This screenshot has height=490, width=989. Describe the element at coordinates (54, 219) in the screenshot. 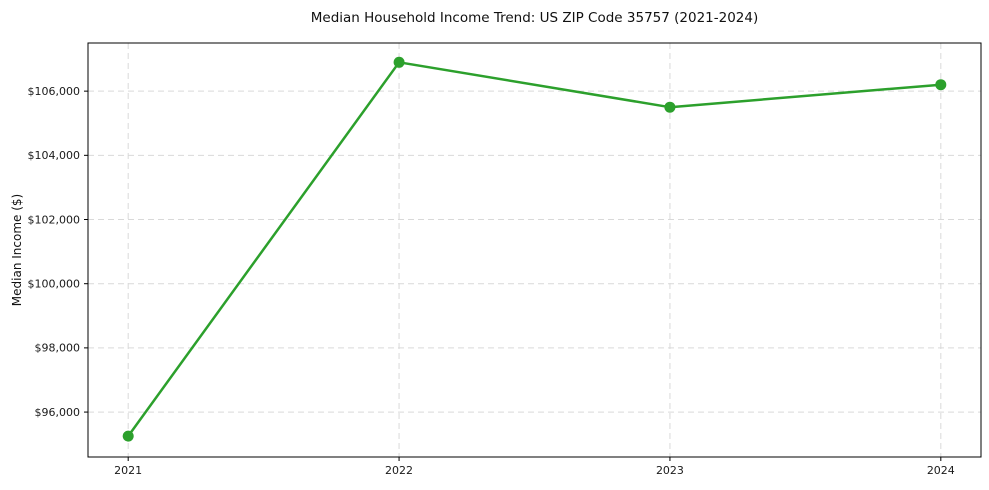

I see `y-tick-label: $102,000` at that location.